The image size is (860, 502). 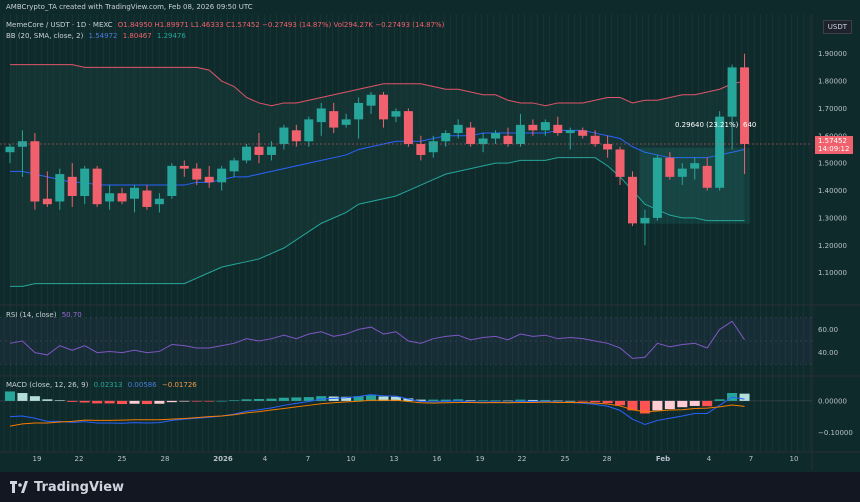 What do you see at coordinates (828, 330) in the screenshot?
I see `rsi-axis-label: 60.00` at bounding box center [828, 330].